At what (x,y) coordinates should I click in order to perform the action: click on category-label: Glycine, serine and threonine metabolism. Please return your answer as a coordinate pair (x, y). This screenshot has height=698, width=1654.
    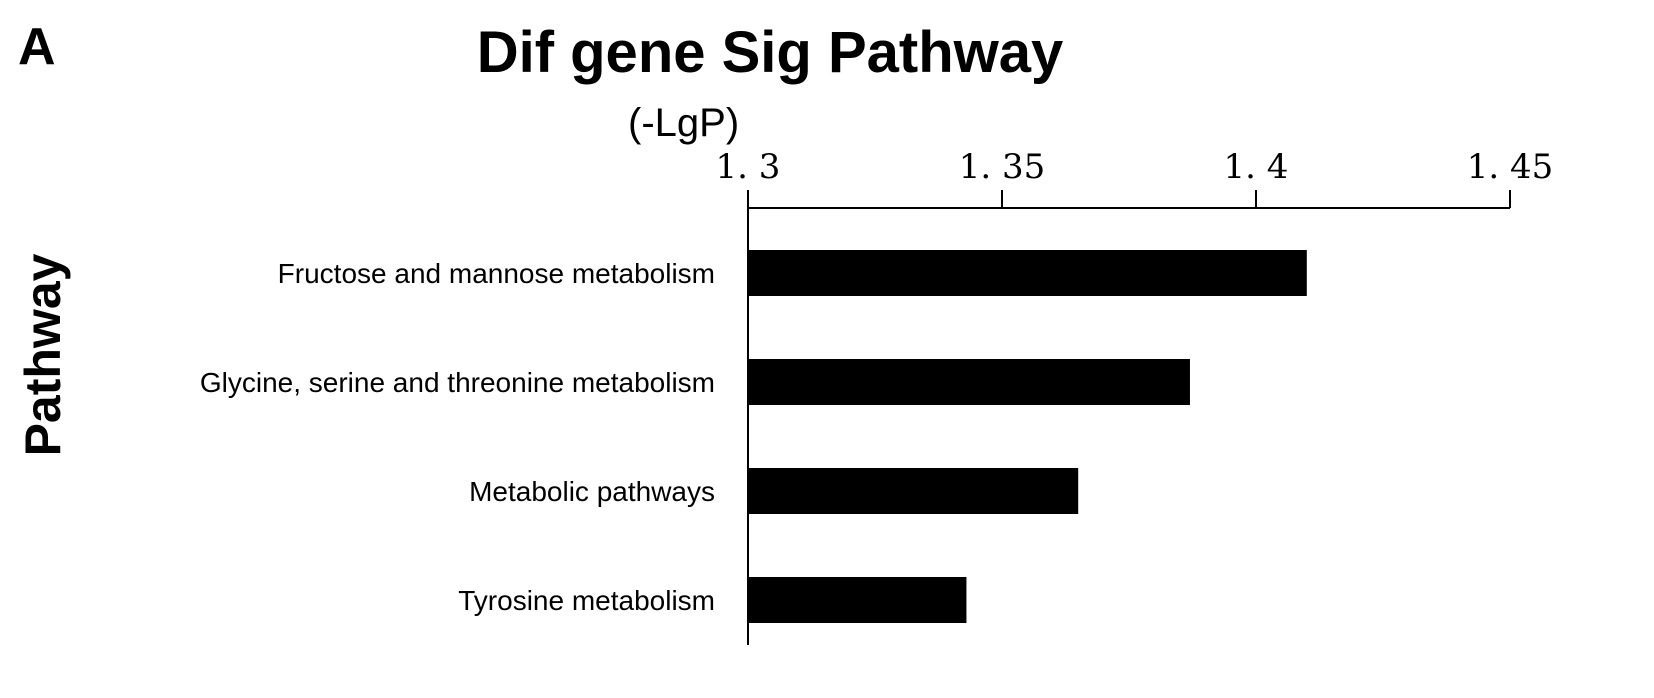
    Looking at the image, I should click on (457, 382).